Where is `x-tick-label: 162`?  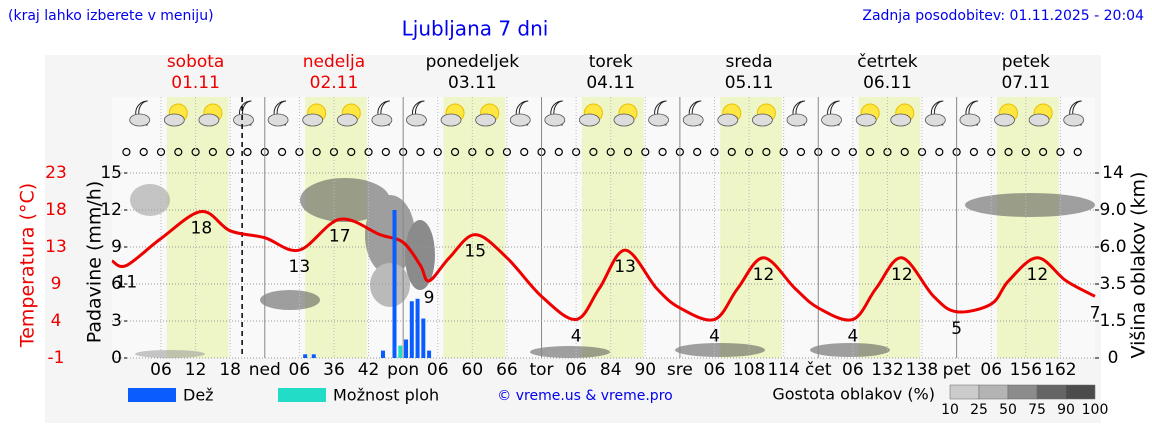 x-tick-label: 162 is located at coordinates (1060, 370).